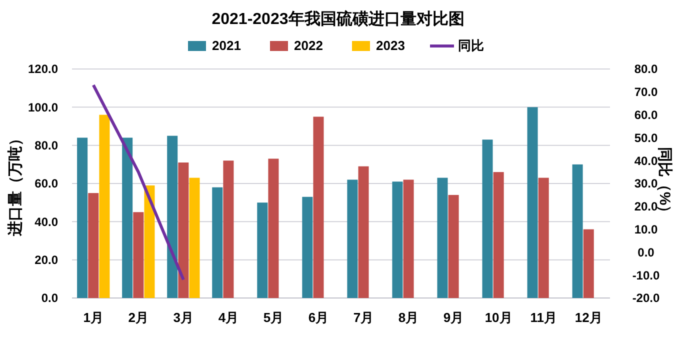 This screenshot has width=676, height=340. What do you see at coordinates (646, 298) in the screenshot?
I see `y2-tick-label: -20.0` at bounding box center [646, 298].